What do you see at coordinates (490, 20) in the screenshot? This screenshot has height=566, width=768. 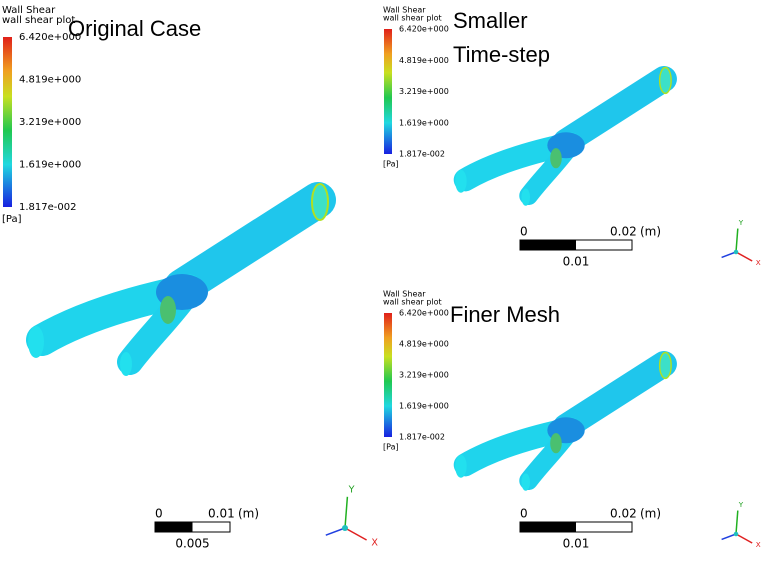 I see `panel-title: Smaller` at bounding box center [490, 20].